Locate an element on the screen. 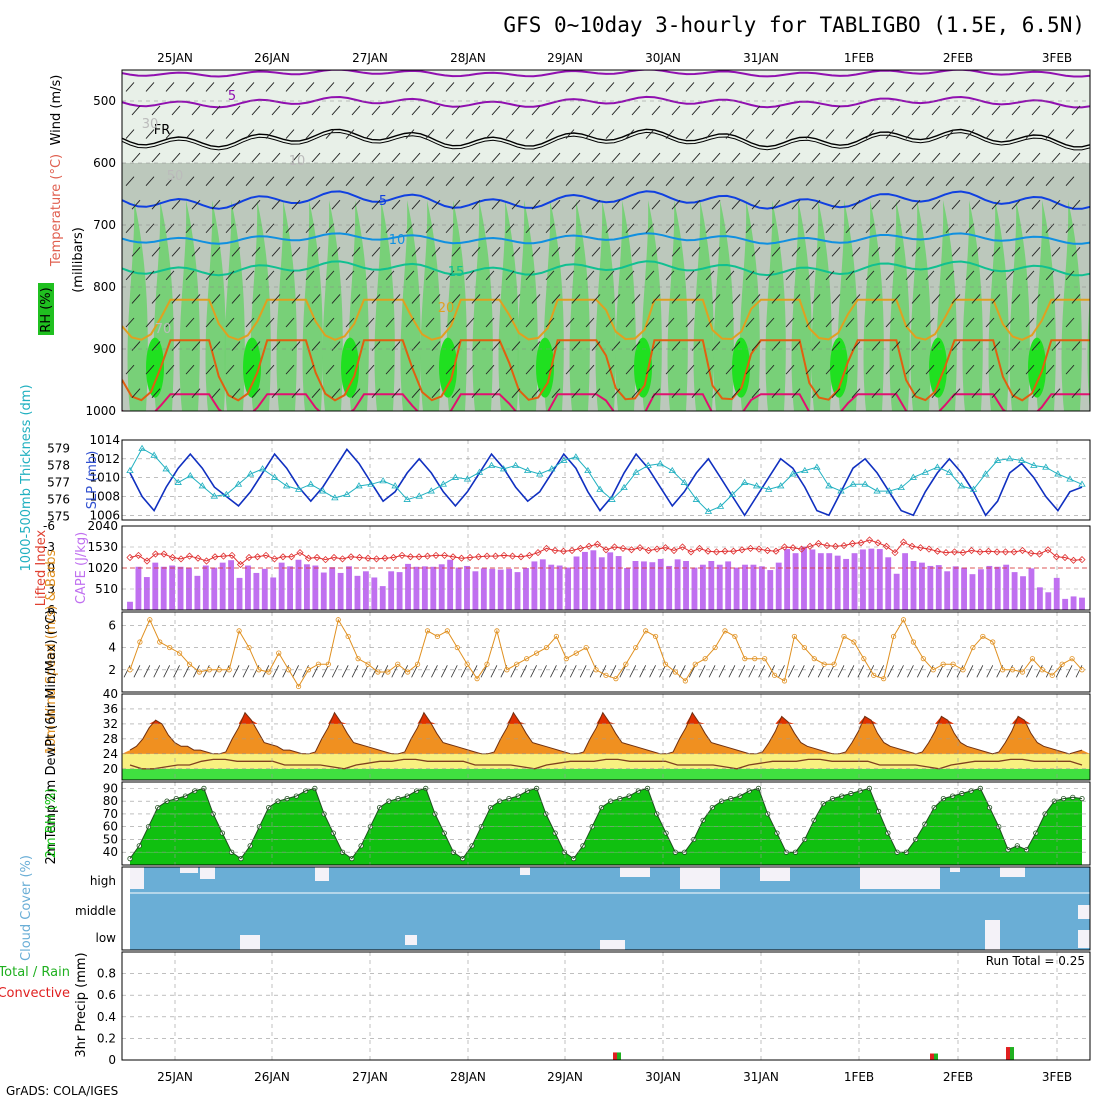 The width and height of the screenshot is (1100, 1100). date-label-top: 25JAN is located at coordinates (175, 58).